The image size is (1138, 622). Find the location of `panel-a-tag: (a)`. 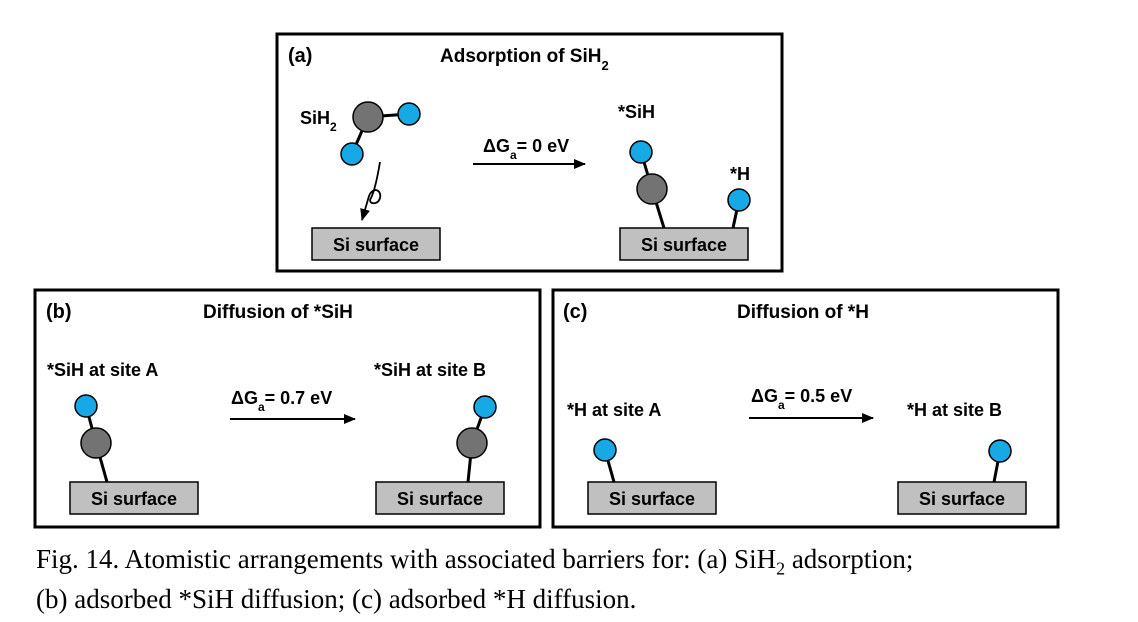

panel-a-tag: (a) is located at coordinates (300, 56).